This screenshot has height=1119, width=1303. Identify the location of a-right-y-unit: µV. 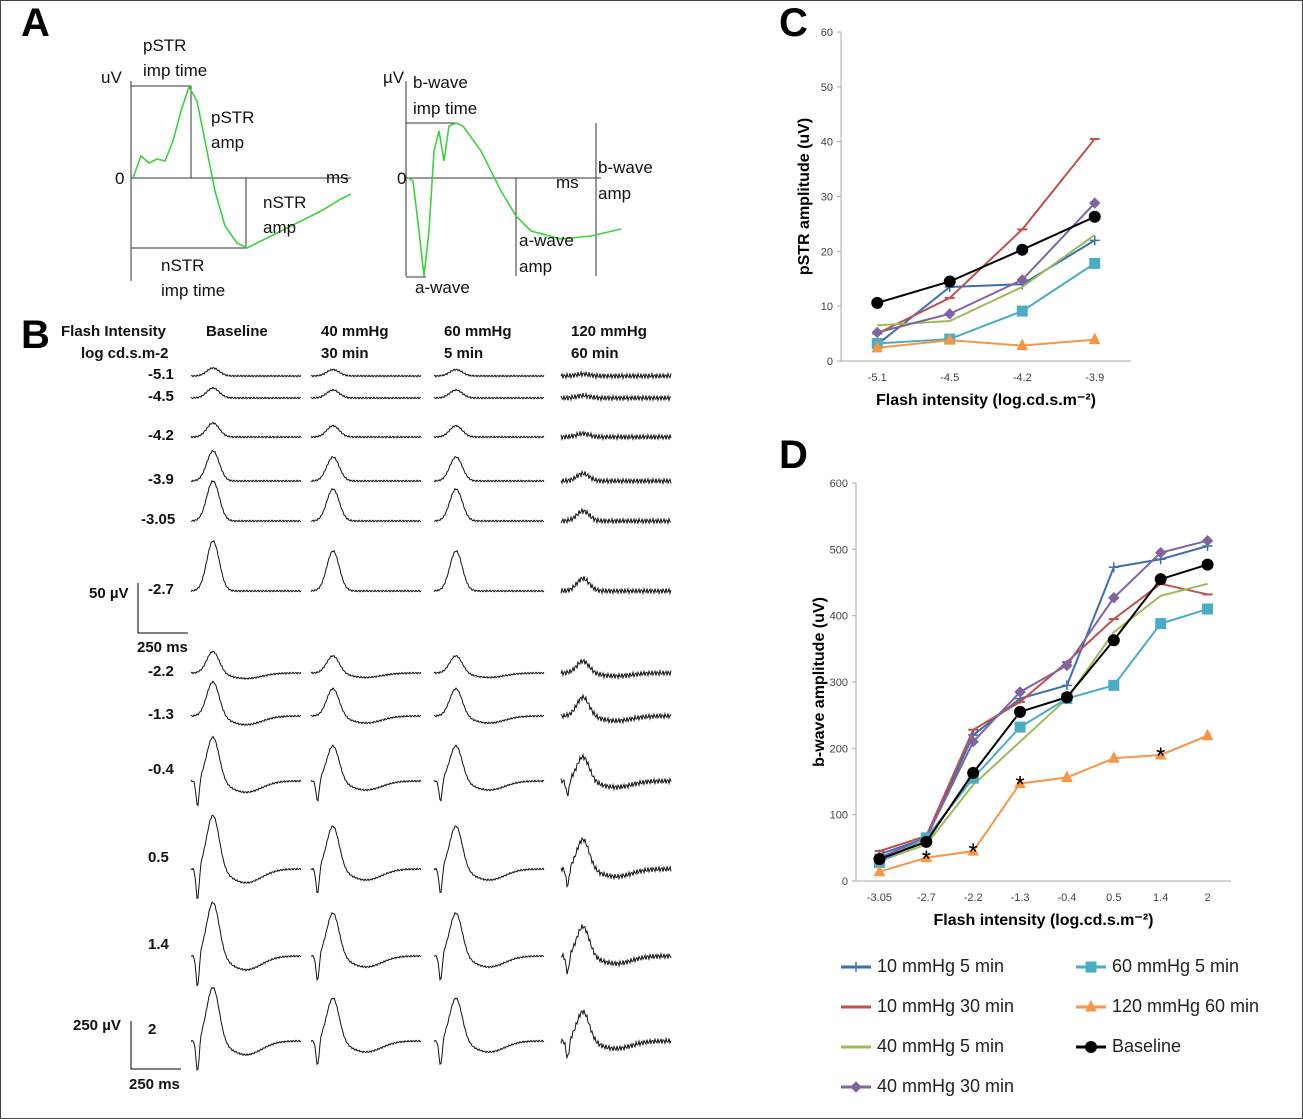
(394, 77).